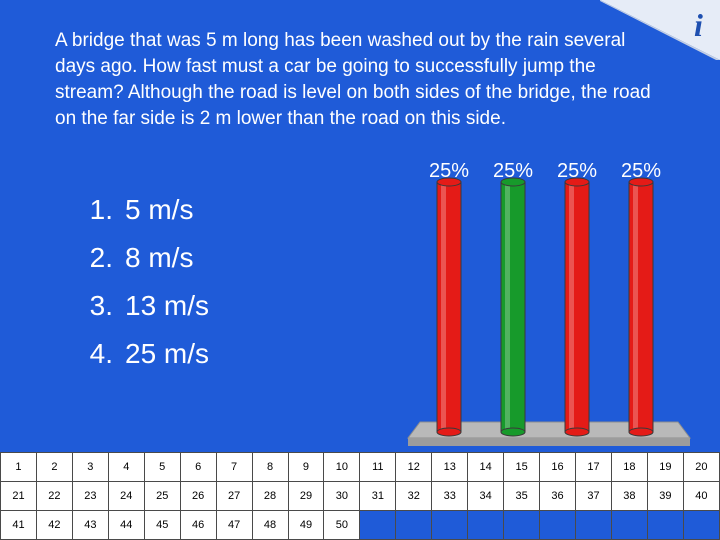 The width and height of the screenshot is (720, 540). Describe the element at coordinates (306, 467) in the screenshot. I see `keypad-cell: 9` at that location.